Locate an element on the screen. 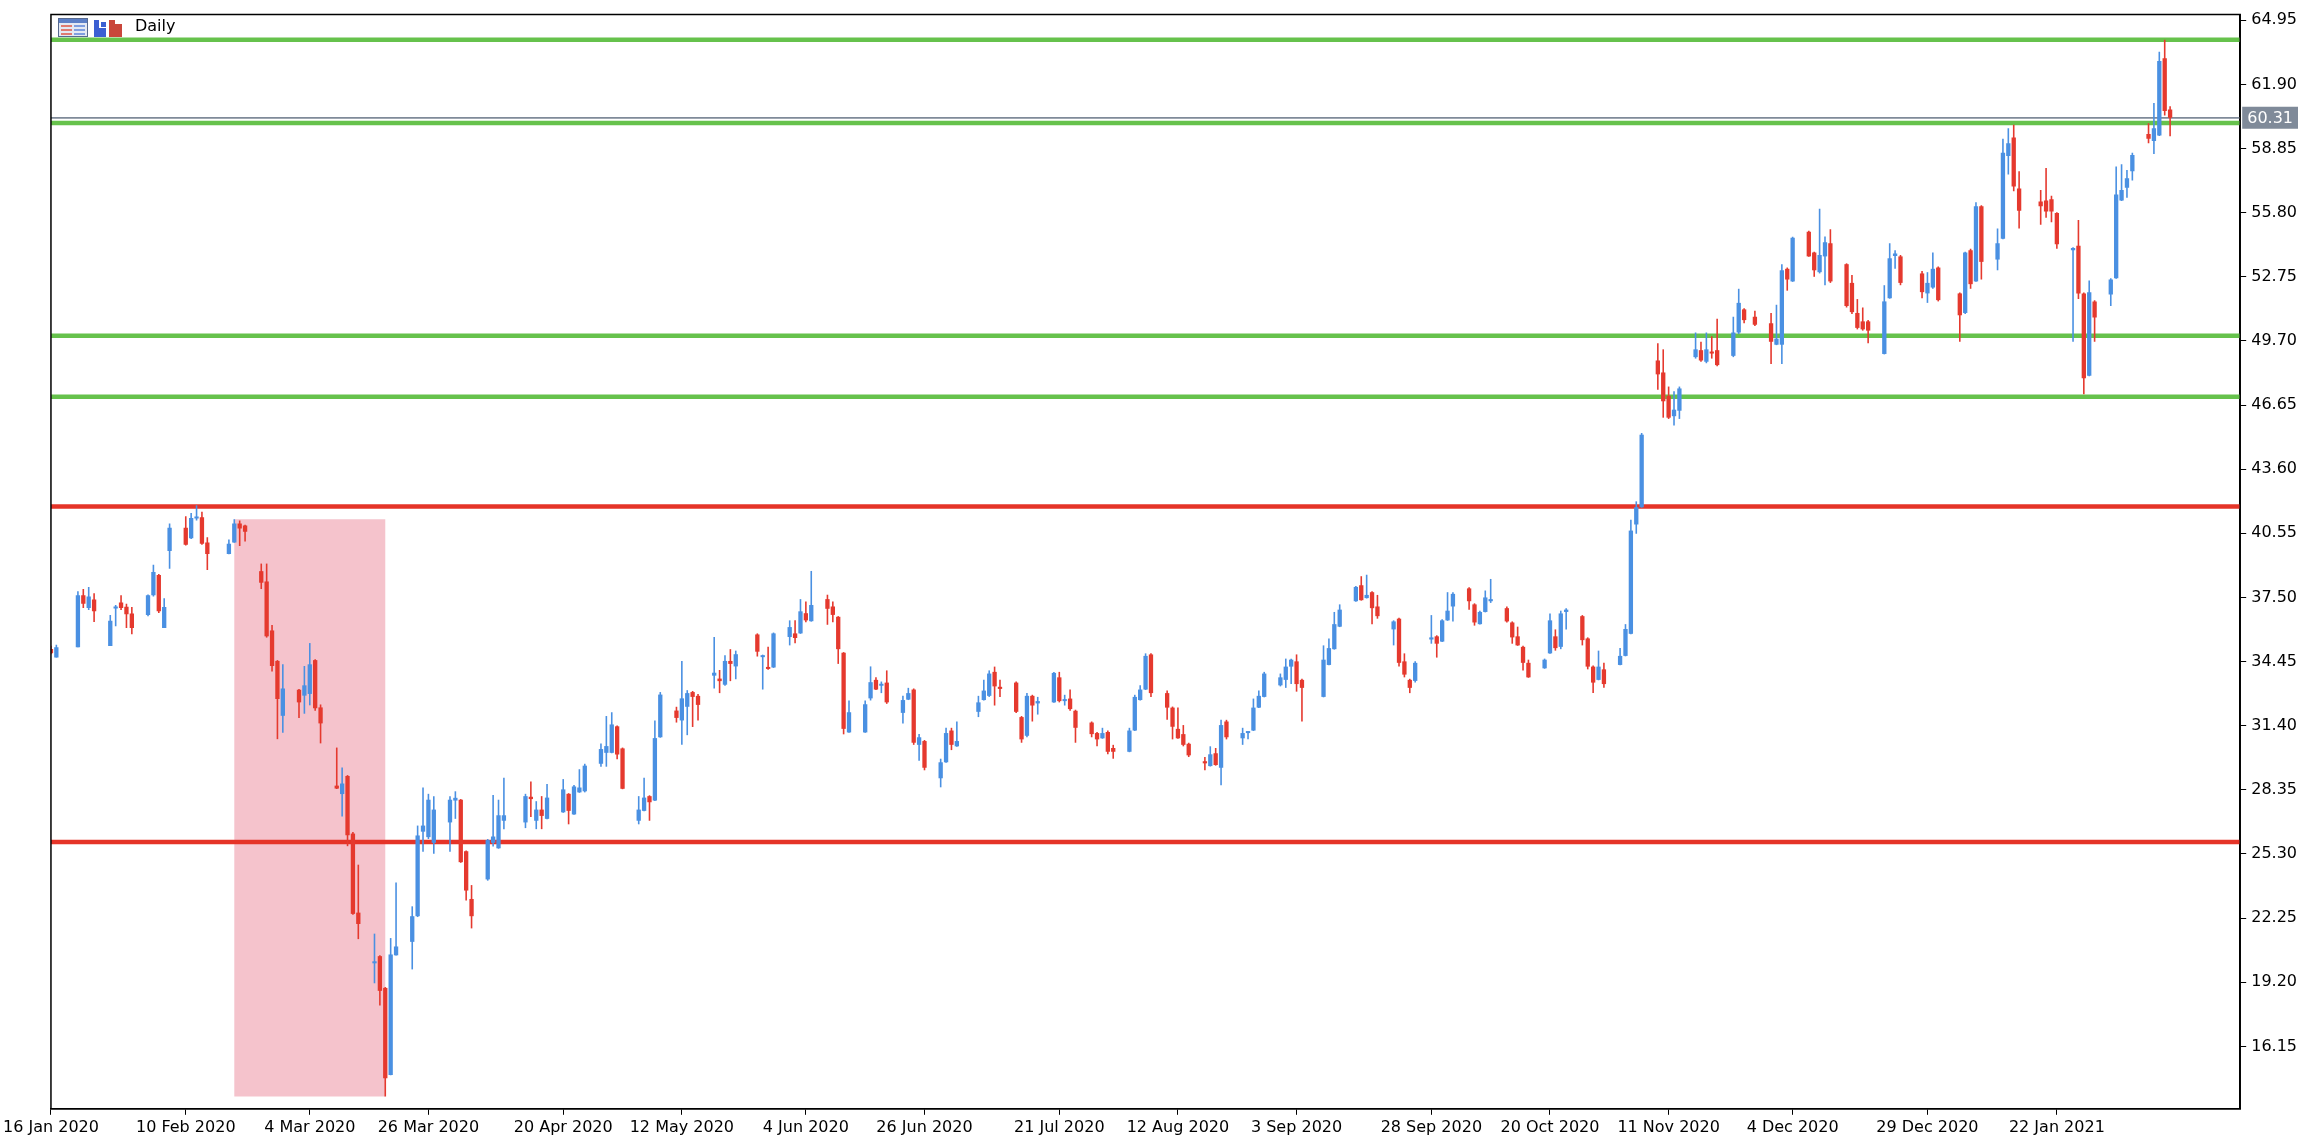 Image resolution: width=2324 pixels, height=1148 pixels. y-tick-label: 64.95 is located at coordinates (2274, 19).